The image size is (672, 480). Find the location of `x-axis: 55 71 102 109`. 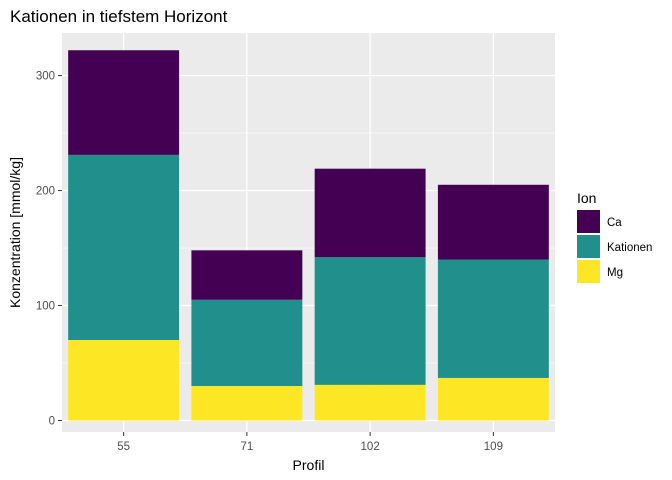

x-axis: 55 71 102 109 is located at coordinates (310, 442).